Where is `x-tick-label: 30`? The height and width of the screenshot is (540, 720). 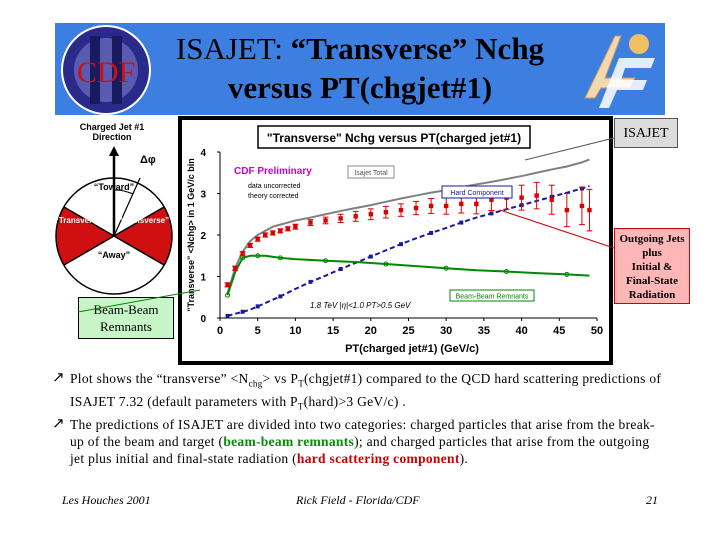
x-tick-label: 30 is located at coordinates (446, 331).